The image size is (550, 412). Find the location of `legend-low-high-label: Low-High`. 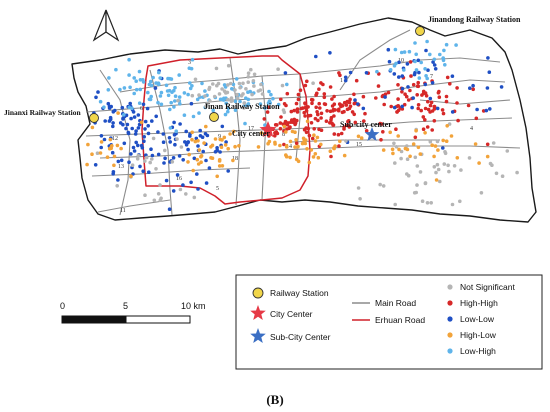

legend-low-high-label: Low-High is located at coordinates (478, 351).